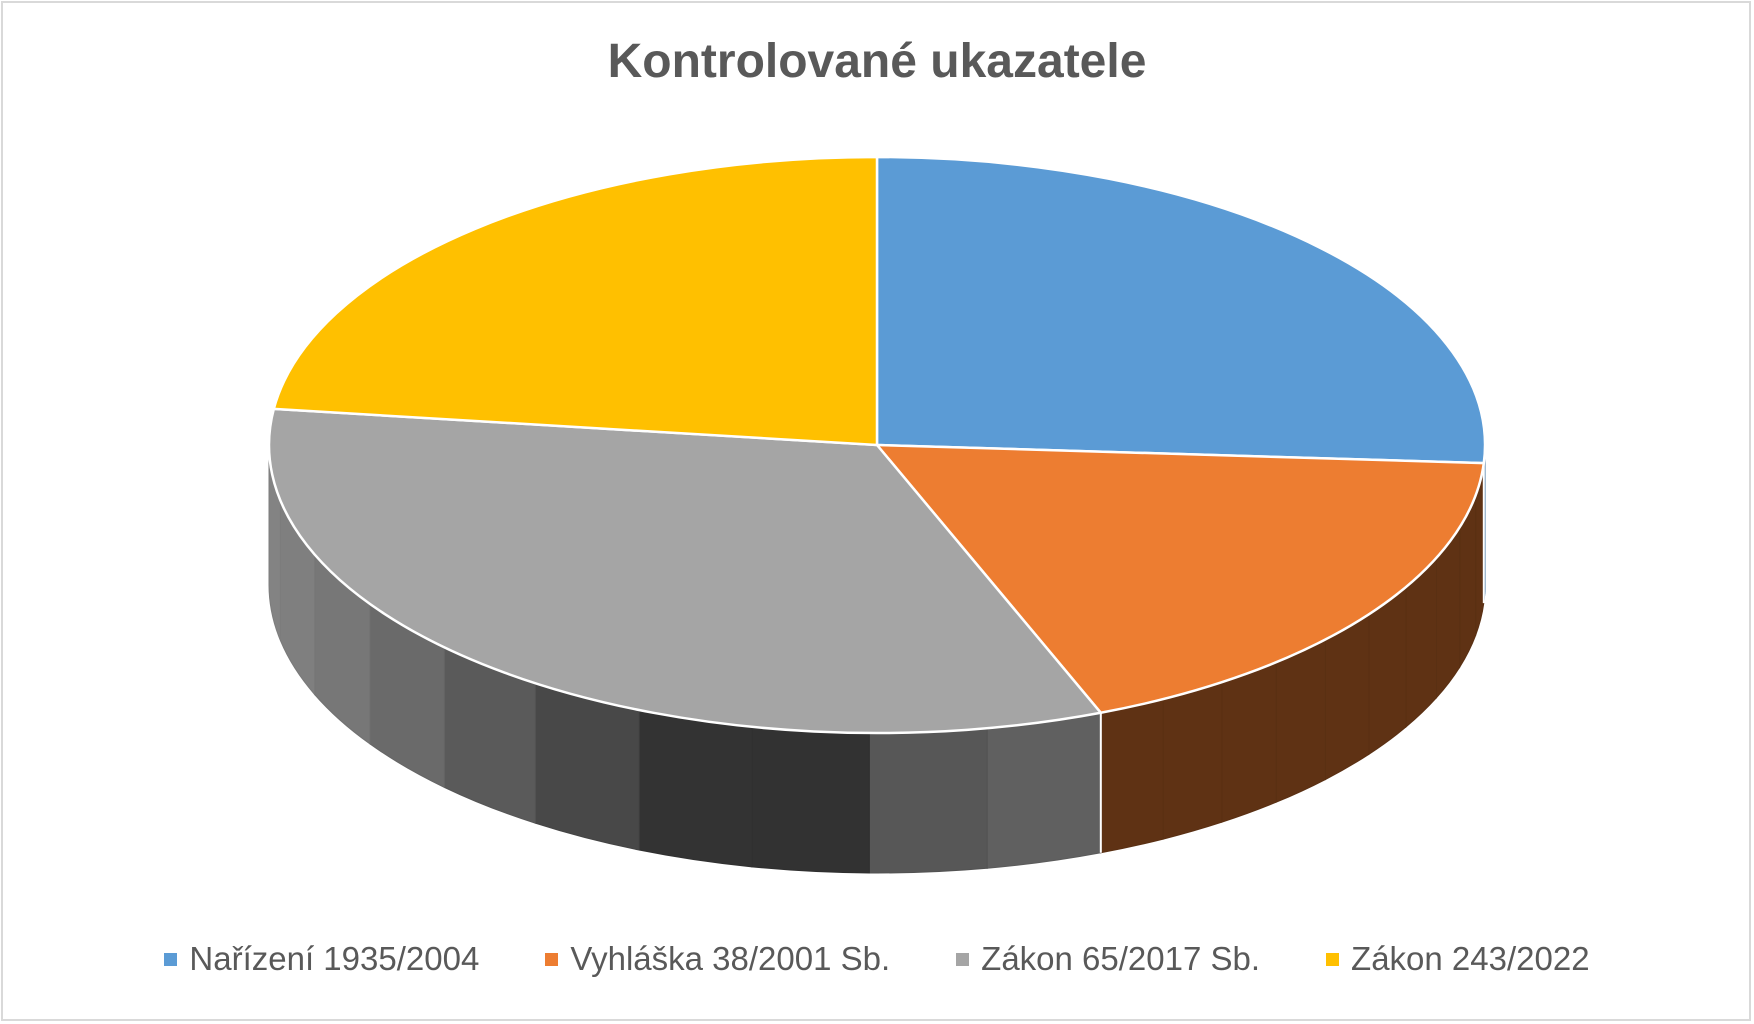 Image resolution: width=1754 pixels, height=1024 pixels. Describe the element at coordinates (1181, 310) in the screenshot. I see `pie-slice: Nařízení 1935/2004` at that location.